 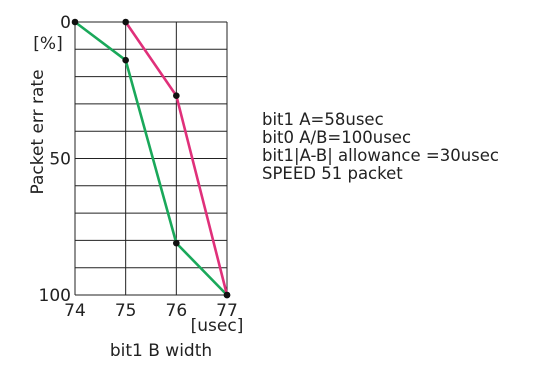 I want to click on x-axis-unit: [usec], so click(x=217, y=326).